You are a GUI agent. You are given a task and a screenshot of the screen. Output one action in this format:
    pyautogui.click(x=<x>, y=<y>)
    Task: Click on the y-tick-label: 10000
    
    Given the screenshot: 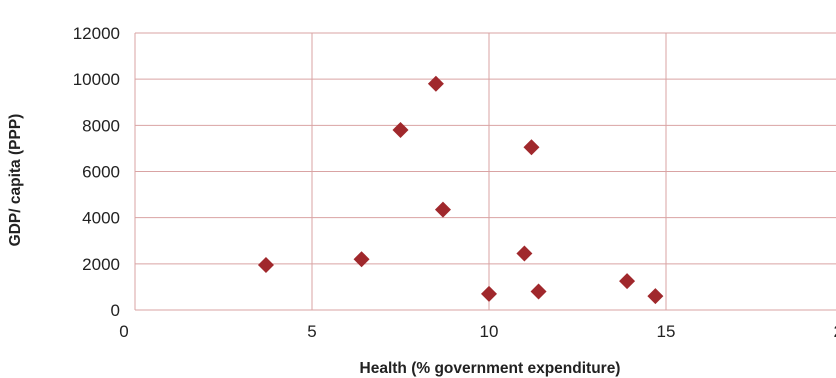 What is the action you would take?
    pyautogui.click(x=96, y=79)
    